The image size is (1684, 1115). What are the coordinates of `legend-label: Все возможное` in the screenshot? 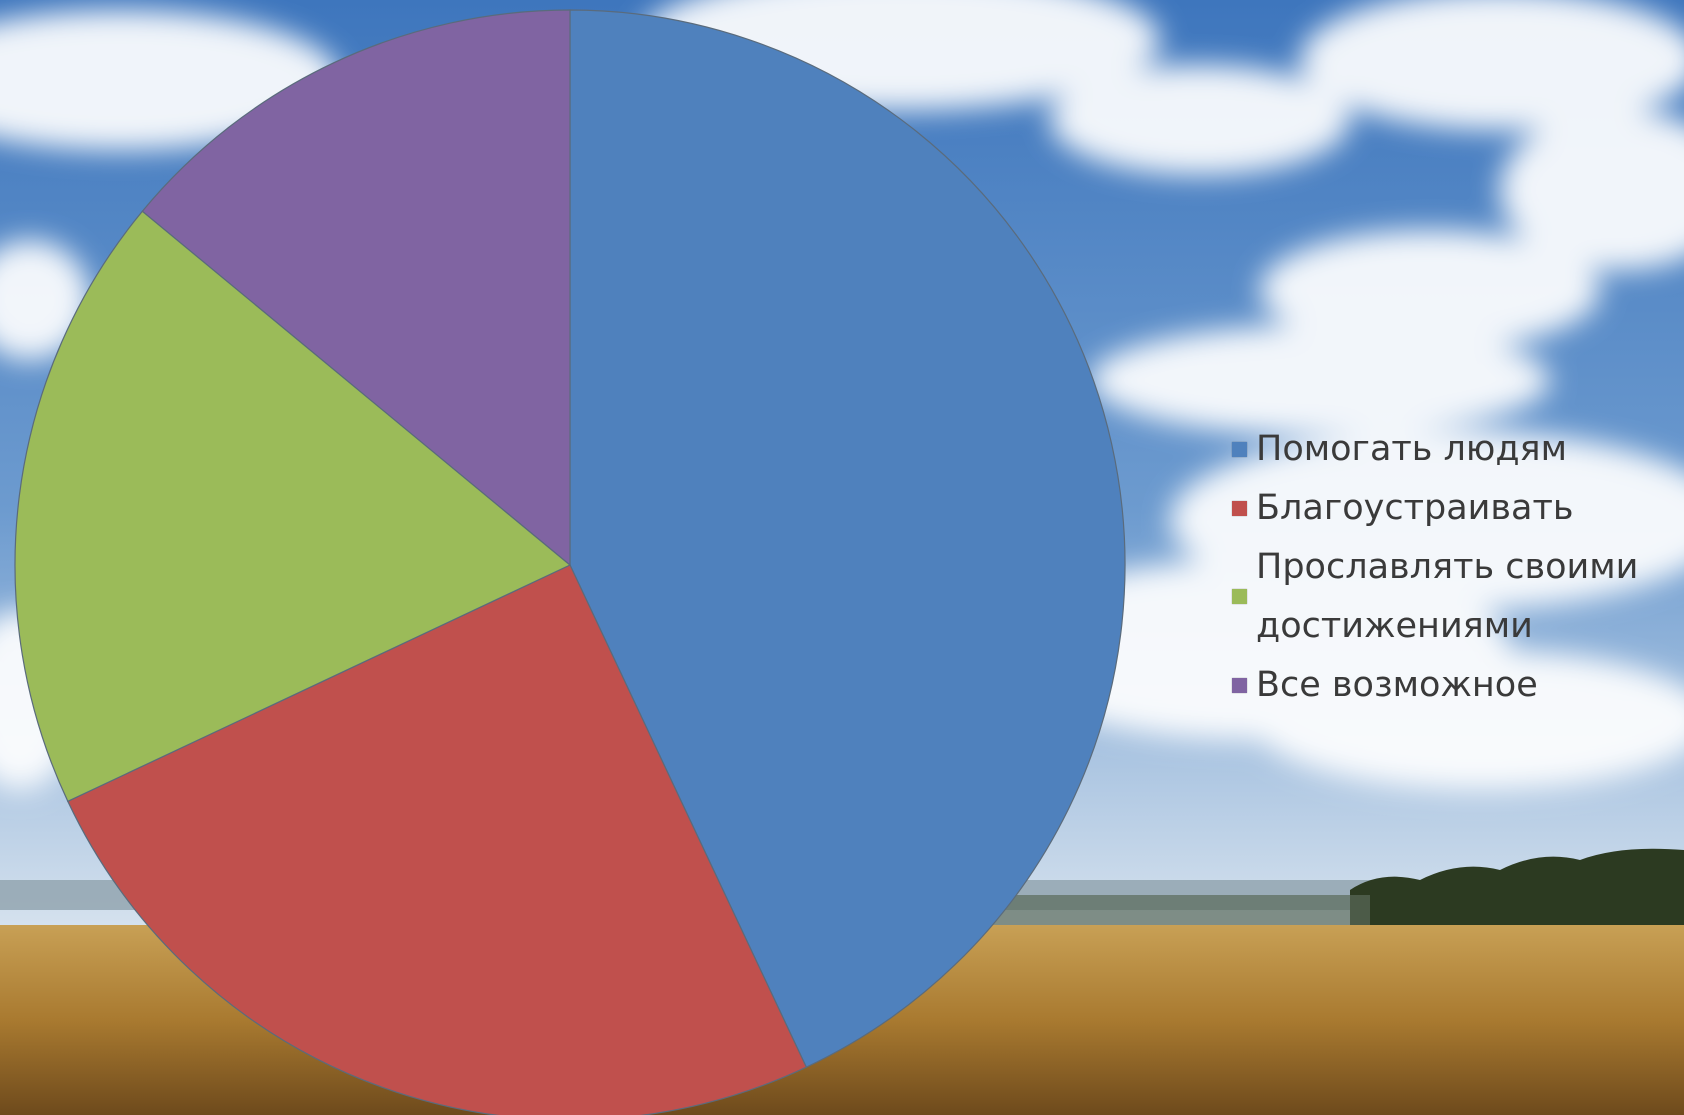 It's located at (1397, 685).